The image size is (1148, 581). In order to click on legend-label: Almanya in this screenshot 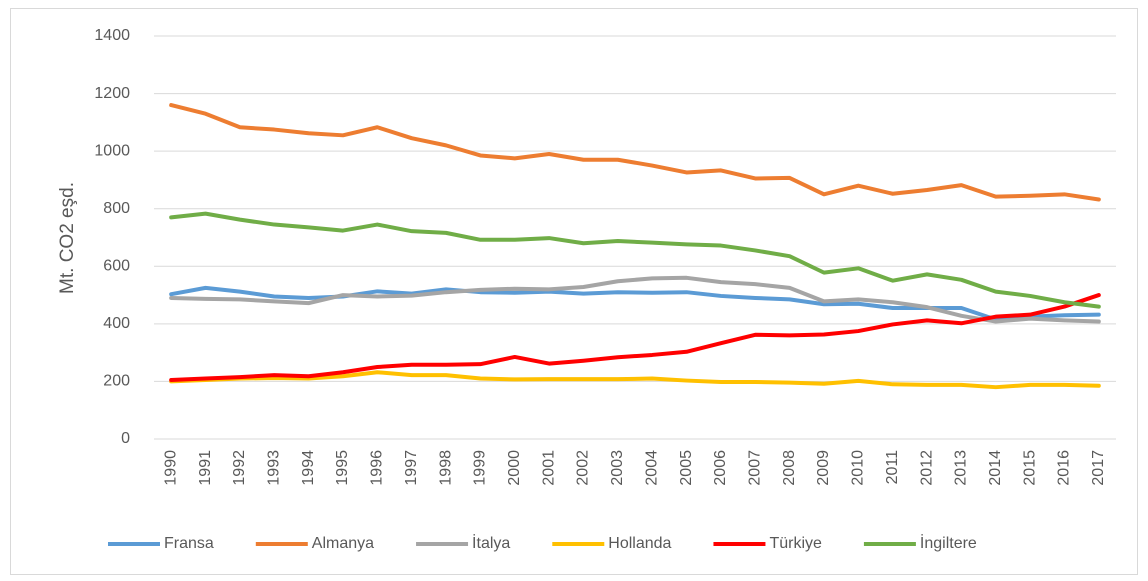, I will do `click(343, 543)`.